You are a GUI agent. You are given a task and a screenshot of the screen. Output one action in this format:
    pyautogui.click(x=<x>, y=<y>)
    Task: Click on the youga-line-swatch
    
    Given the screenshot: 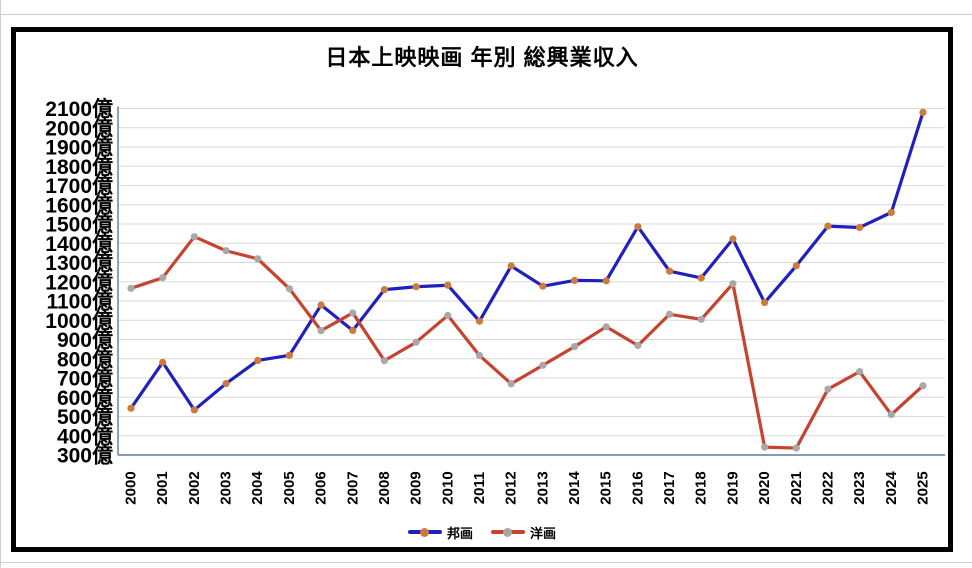 What is the action you would take?
    pyautogui.click(x=508, y=532)
    